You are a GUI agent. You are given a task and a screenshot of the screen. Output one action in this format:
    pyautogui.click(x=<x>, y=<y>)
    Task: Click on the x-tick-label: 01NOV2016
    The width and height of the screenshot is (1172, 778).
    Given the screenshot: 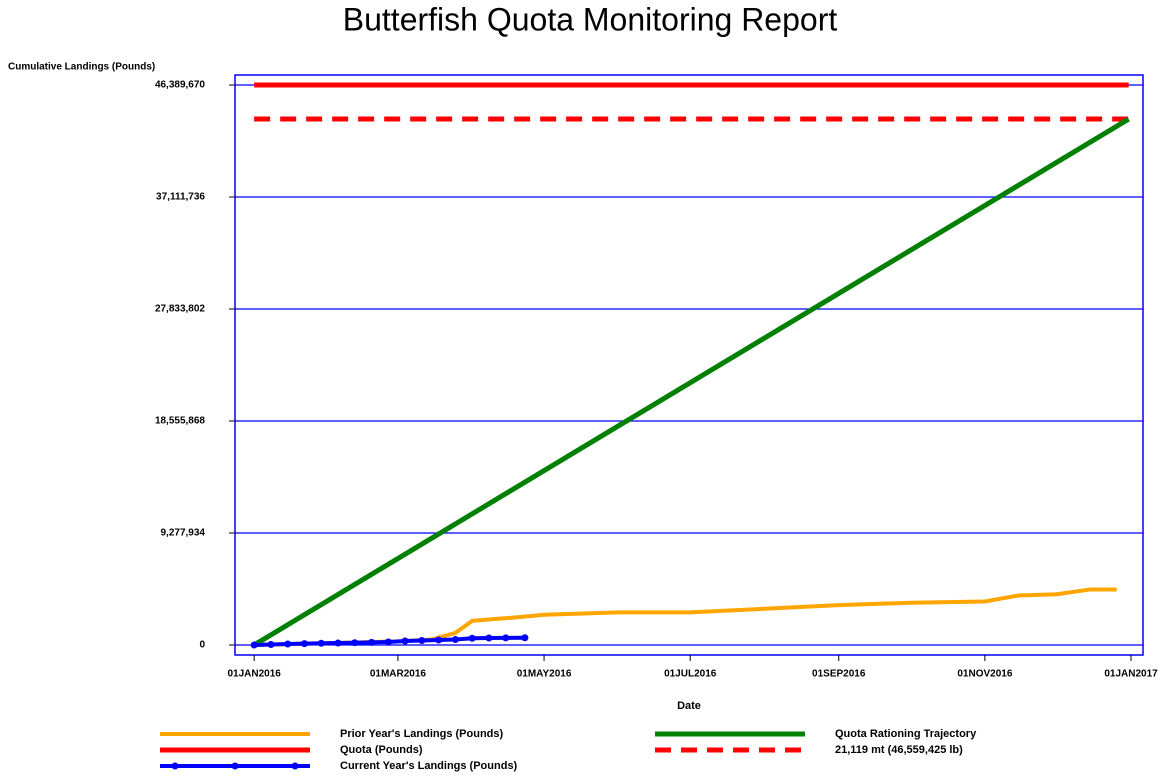 What is the action you would take?
    pyautogui.click(x=984, y=674)
    